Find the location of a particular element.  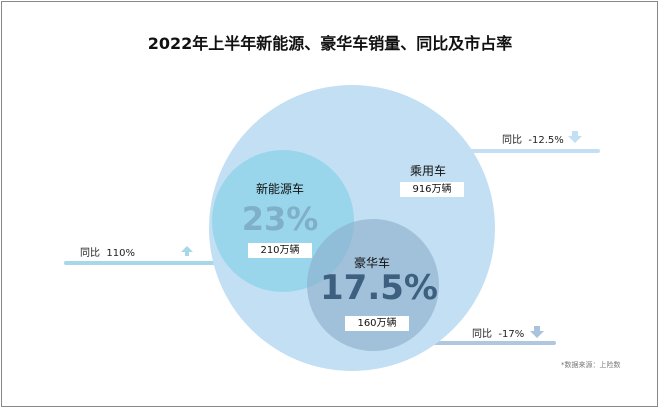

luxury-volume: 160万辆 is located at coordinates (377, 323).